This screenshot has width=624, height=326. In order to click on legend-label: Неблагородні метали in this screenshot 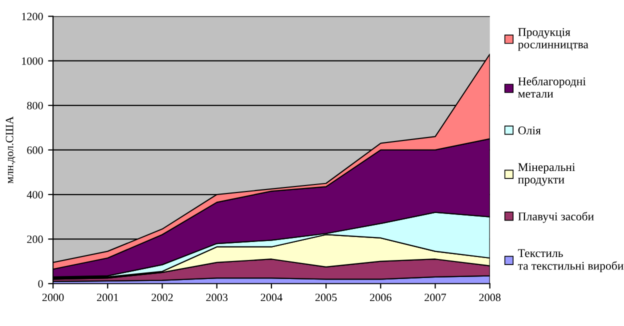, I will do `click(552, 87)`.